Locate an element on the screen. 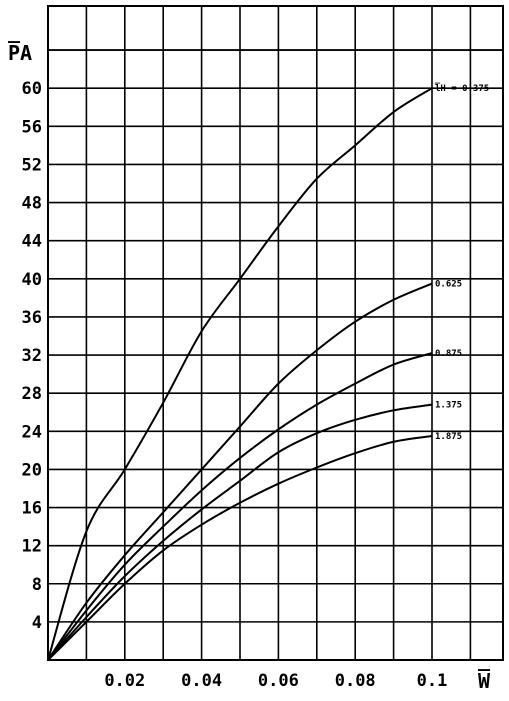 The height and width of the screenshot is (701, 509). x-tick-label: 0.04 is located at coordinates (201, 681).